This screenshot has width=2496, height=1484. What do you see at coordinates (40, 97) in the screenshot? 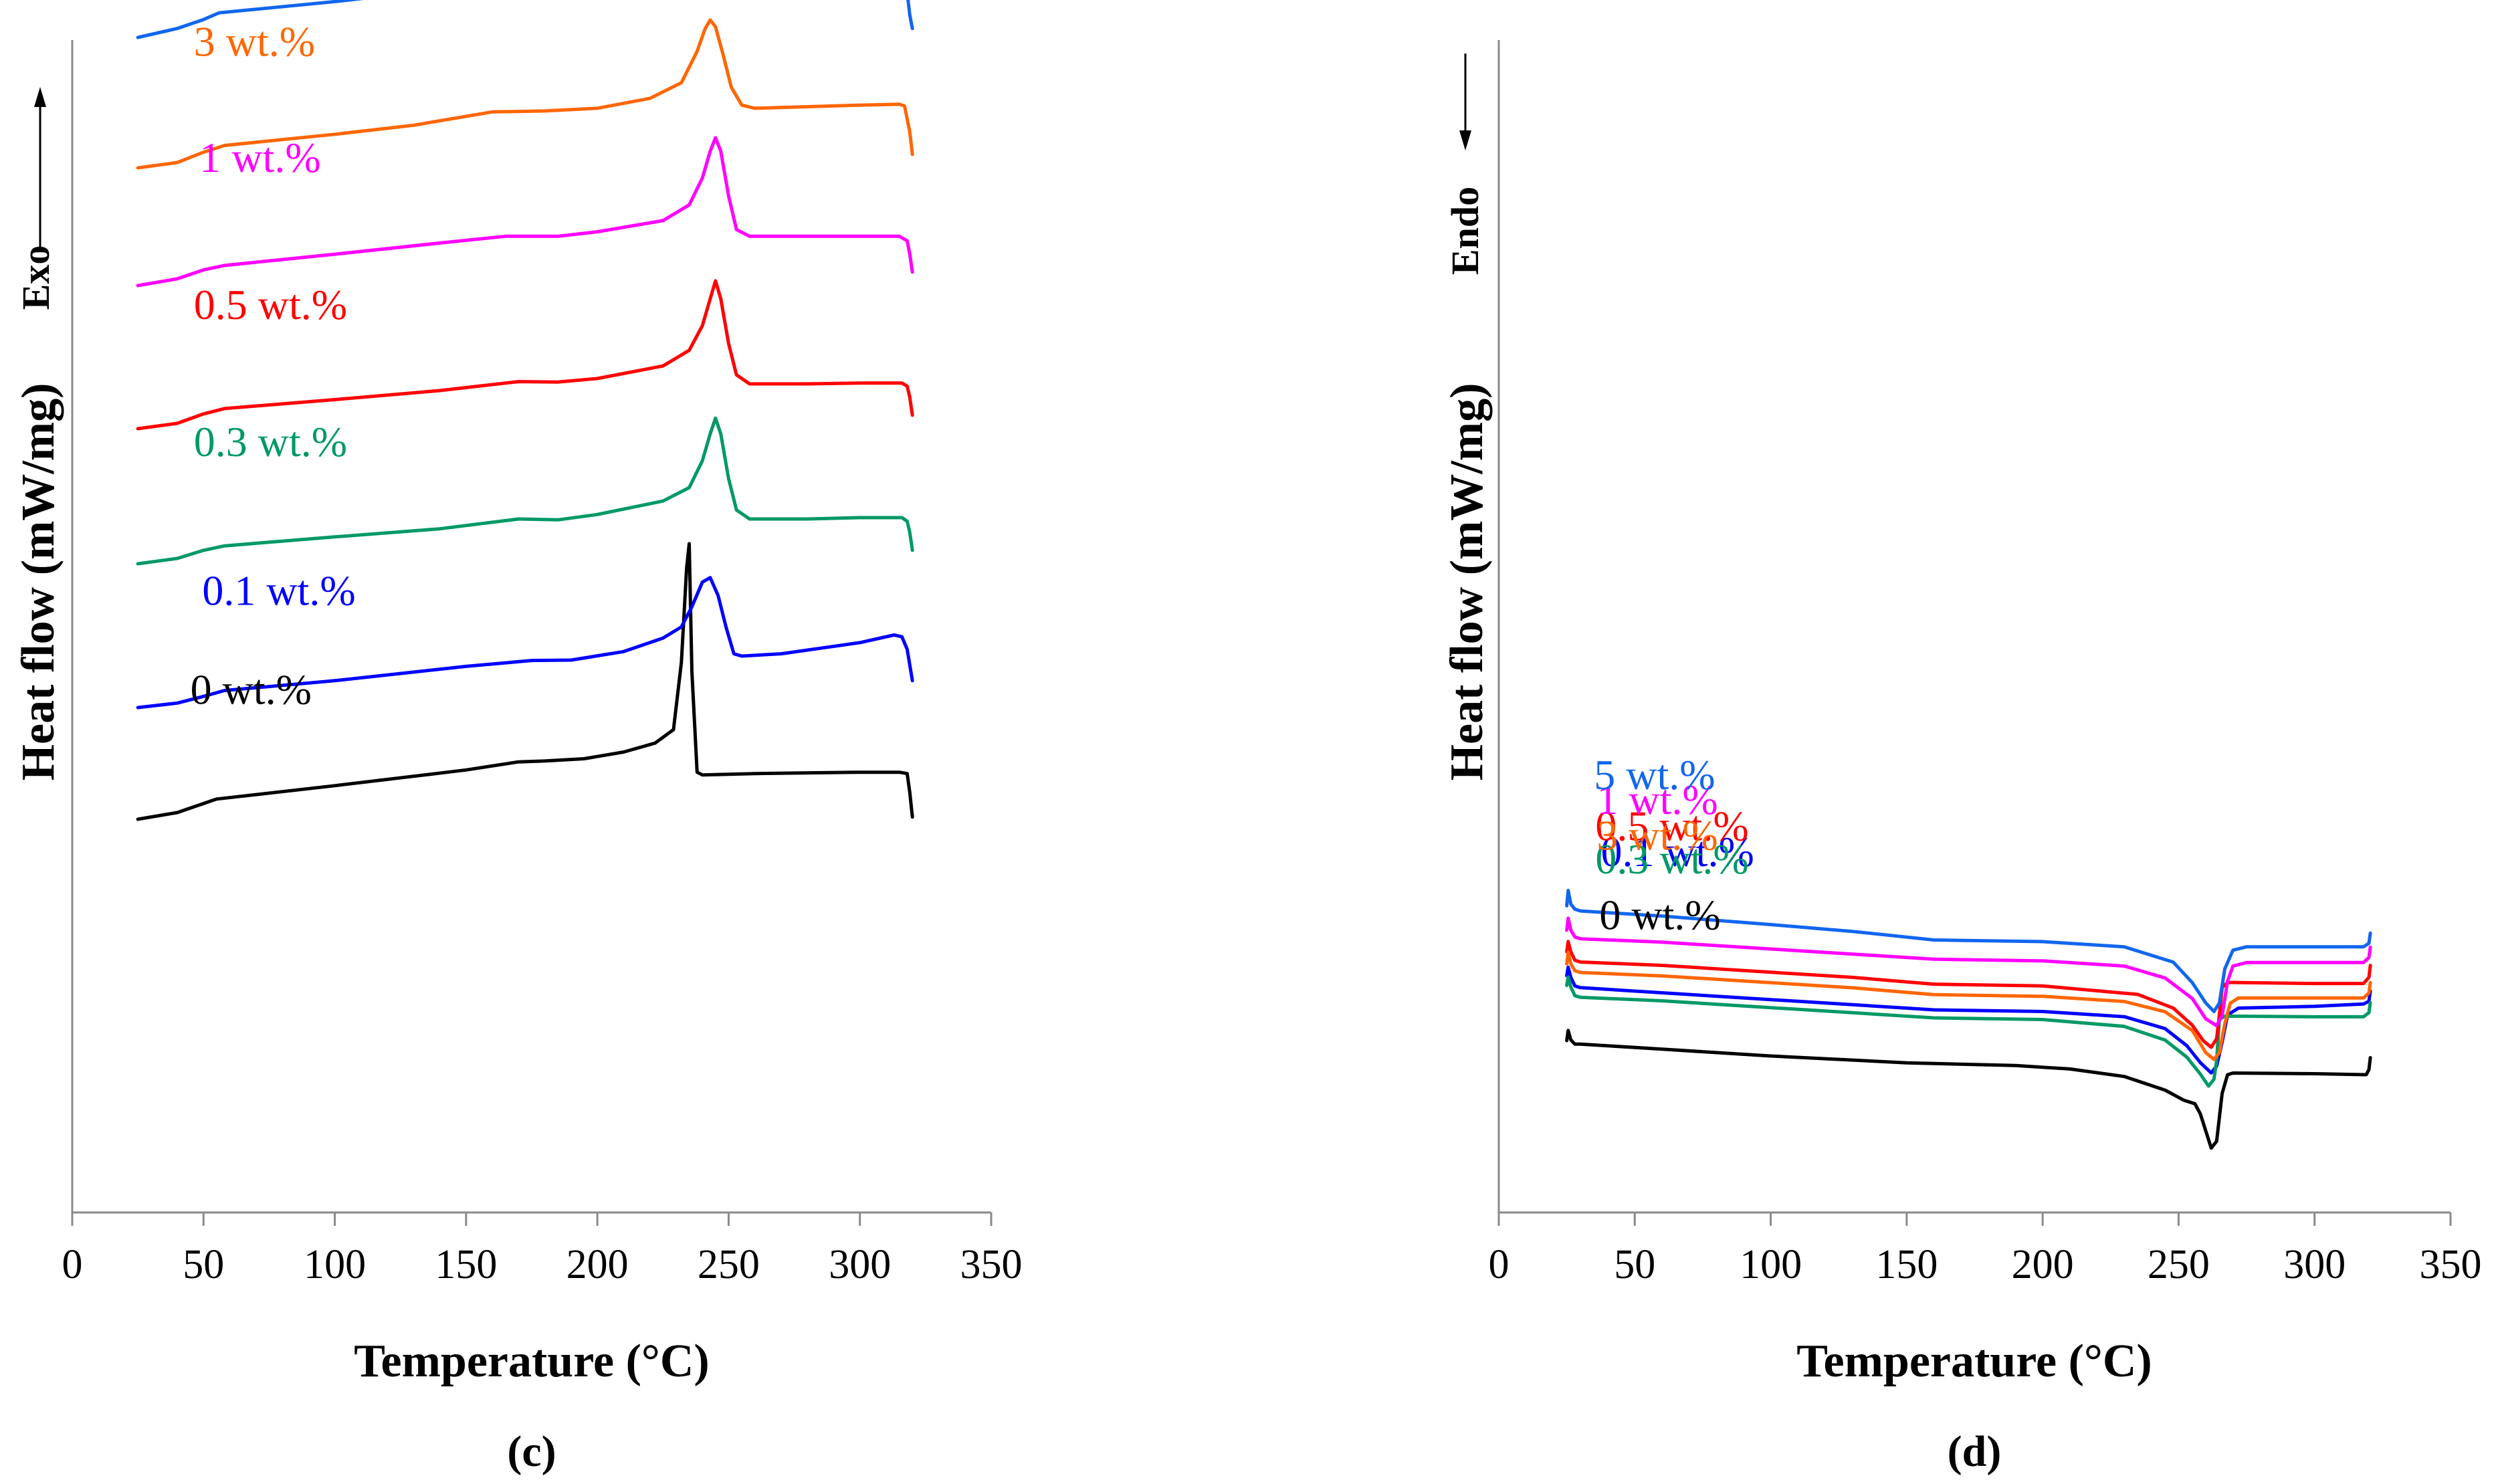
I see `arrow-up-icon` at bounding box center [40, 97].